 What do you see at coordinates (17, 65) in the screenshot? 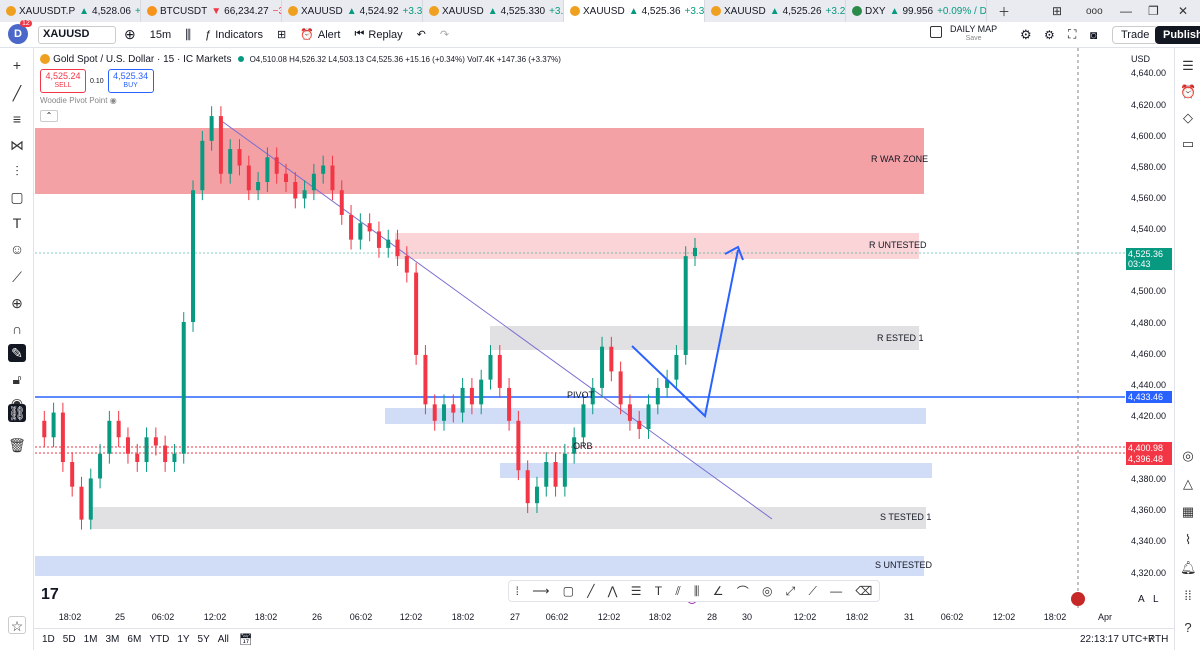
I see `crosshair-icon: +` at bounding box center [17, 65].